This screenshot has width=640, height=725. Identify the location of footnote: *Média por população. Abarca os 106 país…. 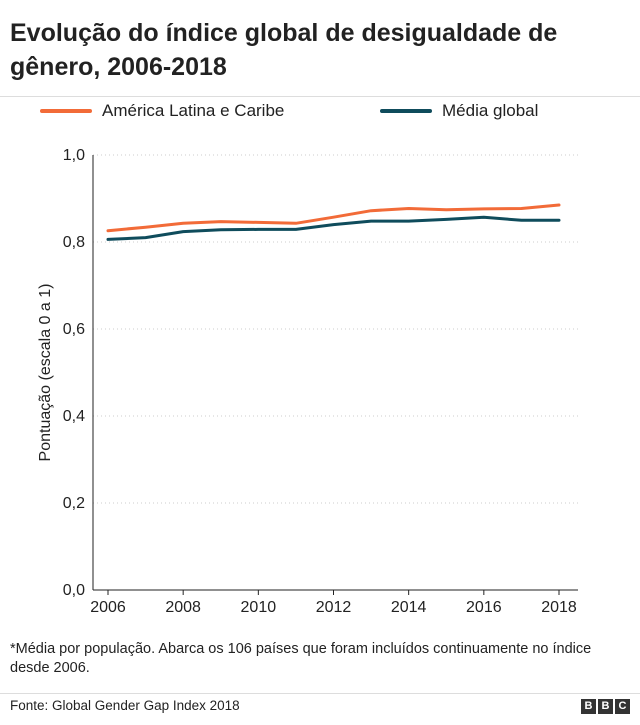
(301, 658).